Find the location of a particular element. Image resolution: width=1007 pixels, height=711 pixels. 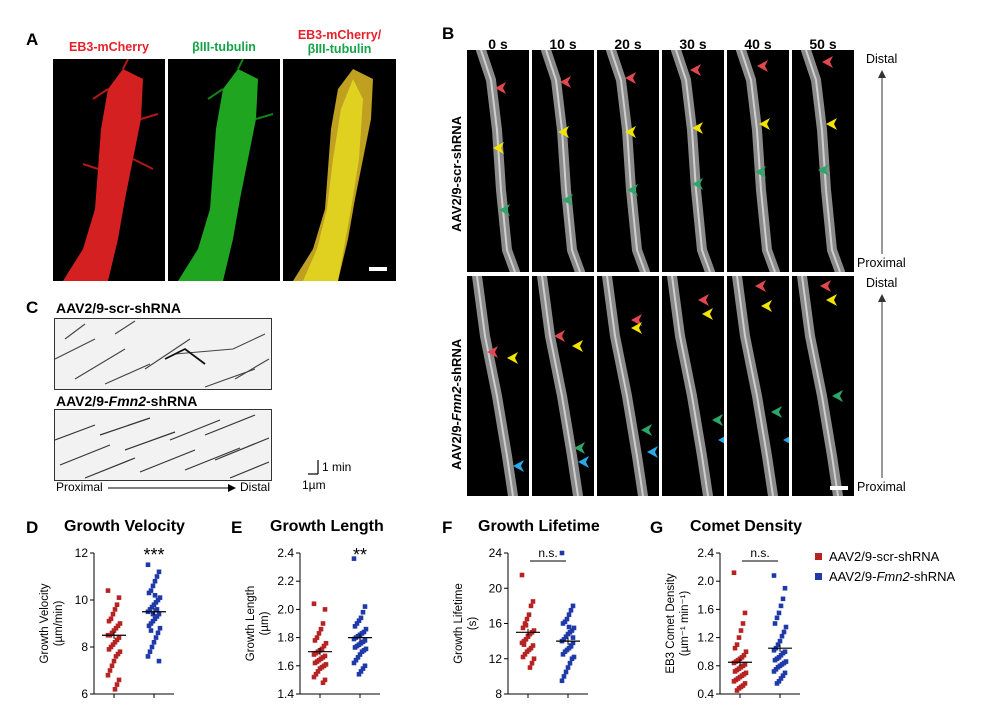

panel-b-row2-label: AAV2/9-Fmn2-shRNA is located at coordinates (456, 404).